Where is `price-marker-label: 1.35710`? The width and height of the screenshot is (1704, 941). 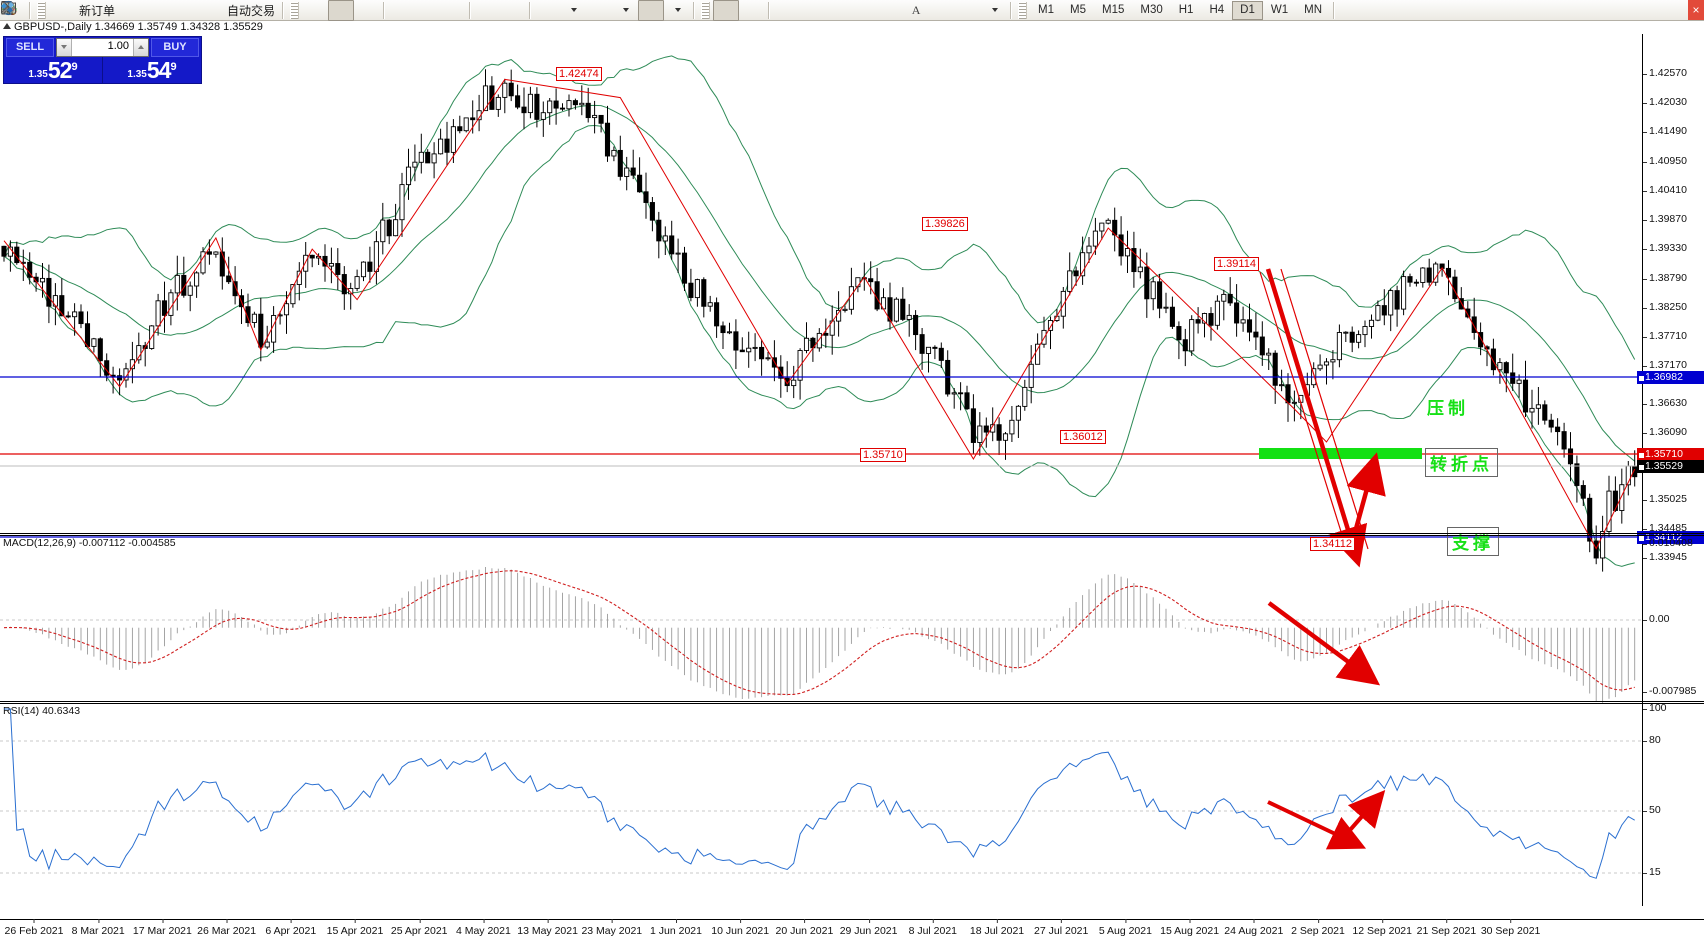
price-marker-label: 1.35710 is located at coordinates (1670, 454).